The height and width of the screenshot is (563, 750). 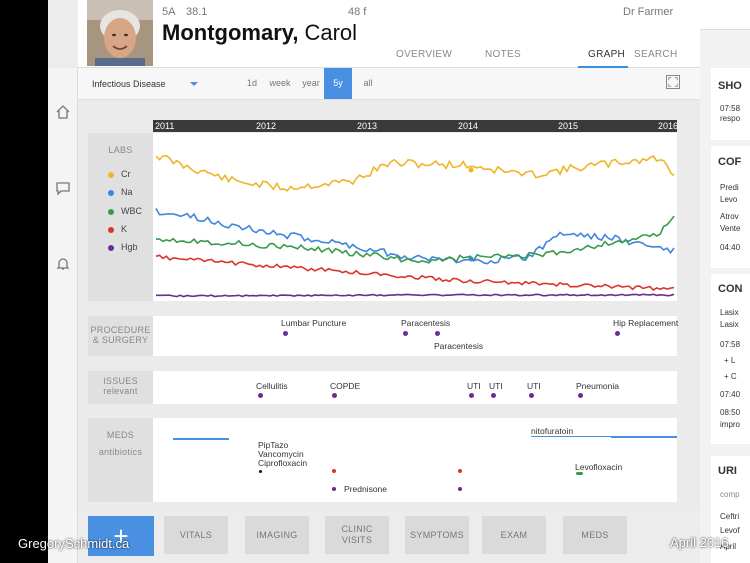 What do you see at coordinates (437, 535) in the screenshot?
I see `tab-symptoms: SYMPTOMS` at bounding box center [437, 535].